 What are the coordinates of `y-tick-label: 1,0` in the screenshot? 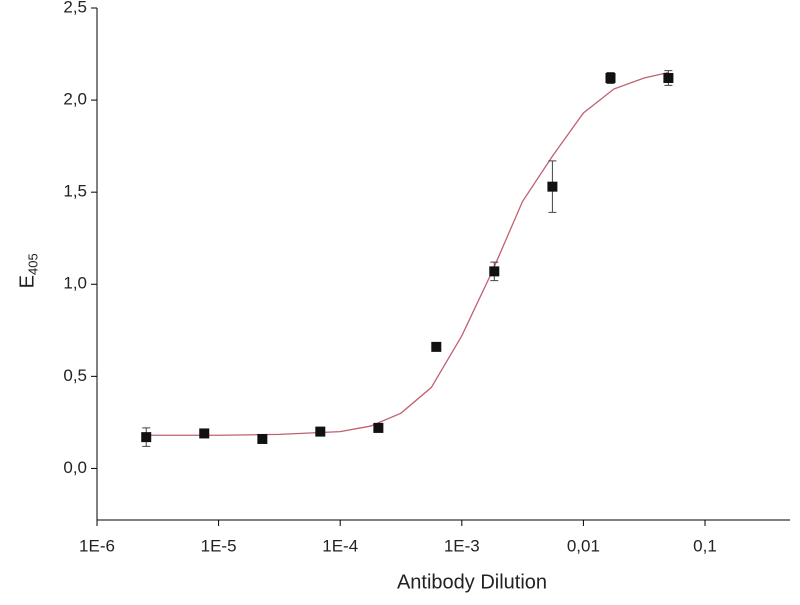 It's located at (75, 283).